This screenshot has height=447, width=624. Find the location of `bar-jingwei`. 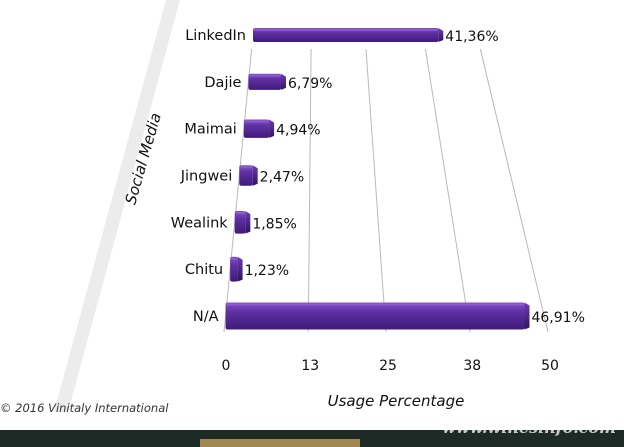

bar-jingwei is located at coordinates (246, 175).